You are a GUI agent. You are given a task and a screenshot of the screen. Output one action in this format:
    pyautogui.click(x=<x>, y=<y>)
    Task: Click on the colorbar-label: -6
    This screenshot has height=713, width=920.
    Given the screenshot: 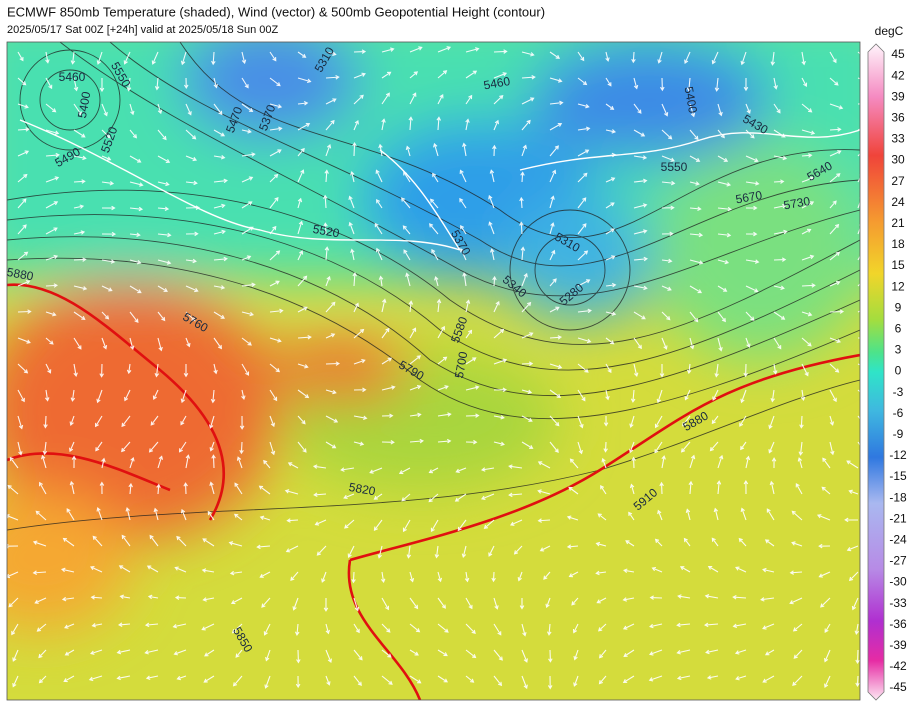 What is the action you would take?
    pyautogui.click(x=898, y=413)
    